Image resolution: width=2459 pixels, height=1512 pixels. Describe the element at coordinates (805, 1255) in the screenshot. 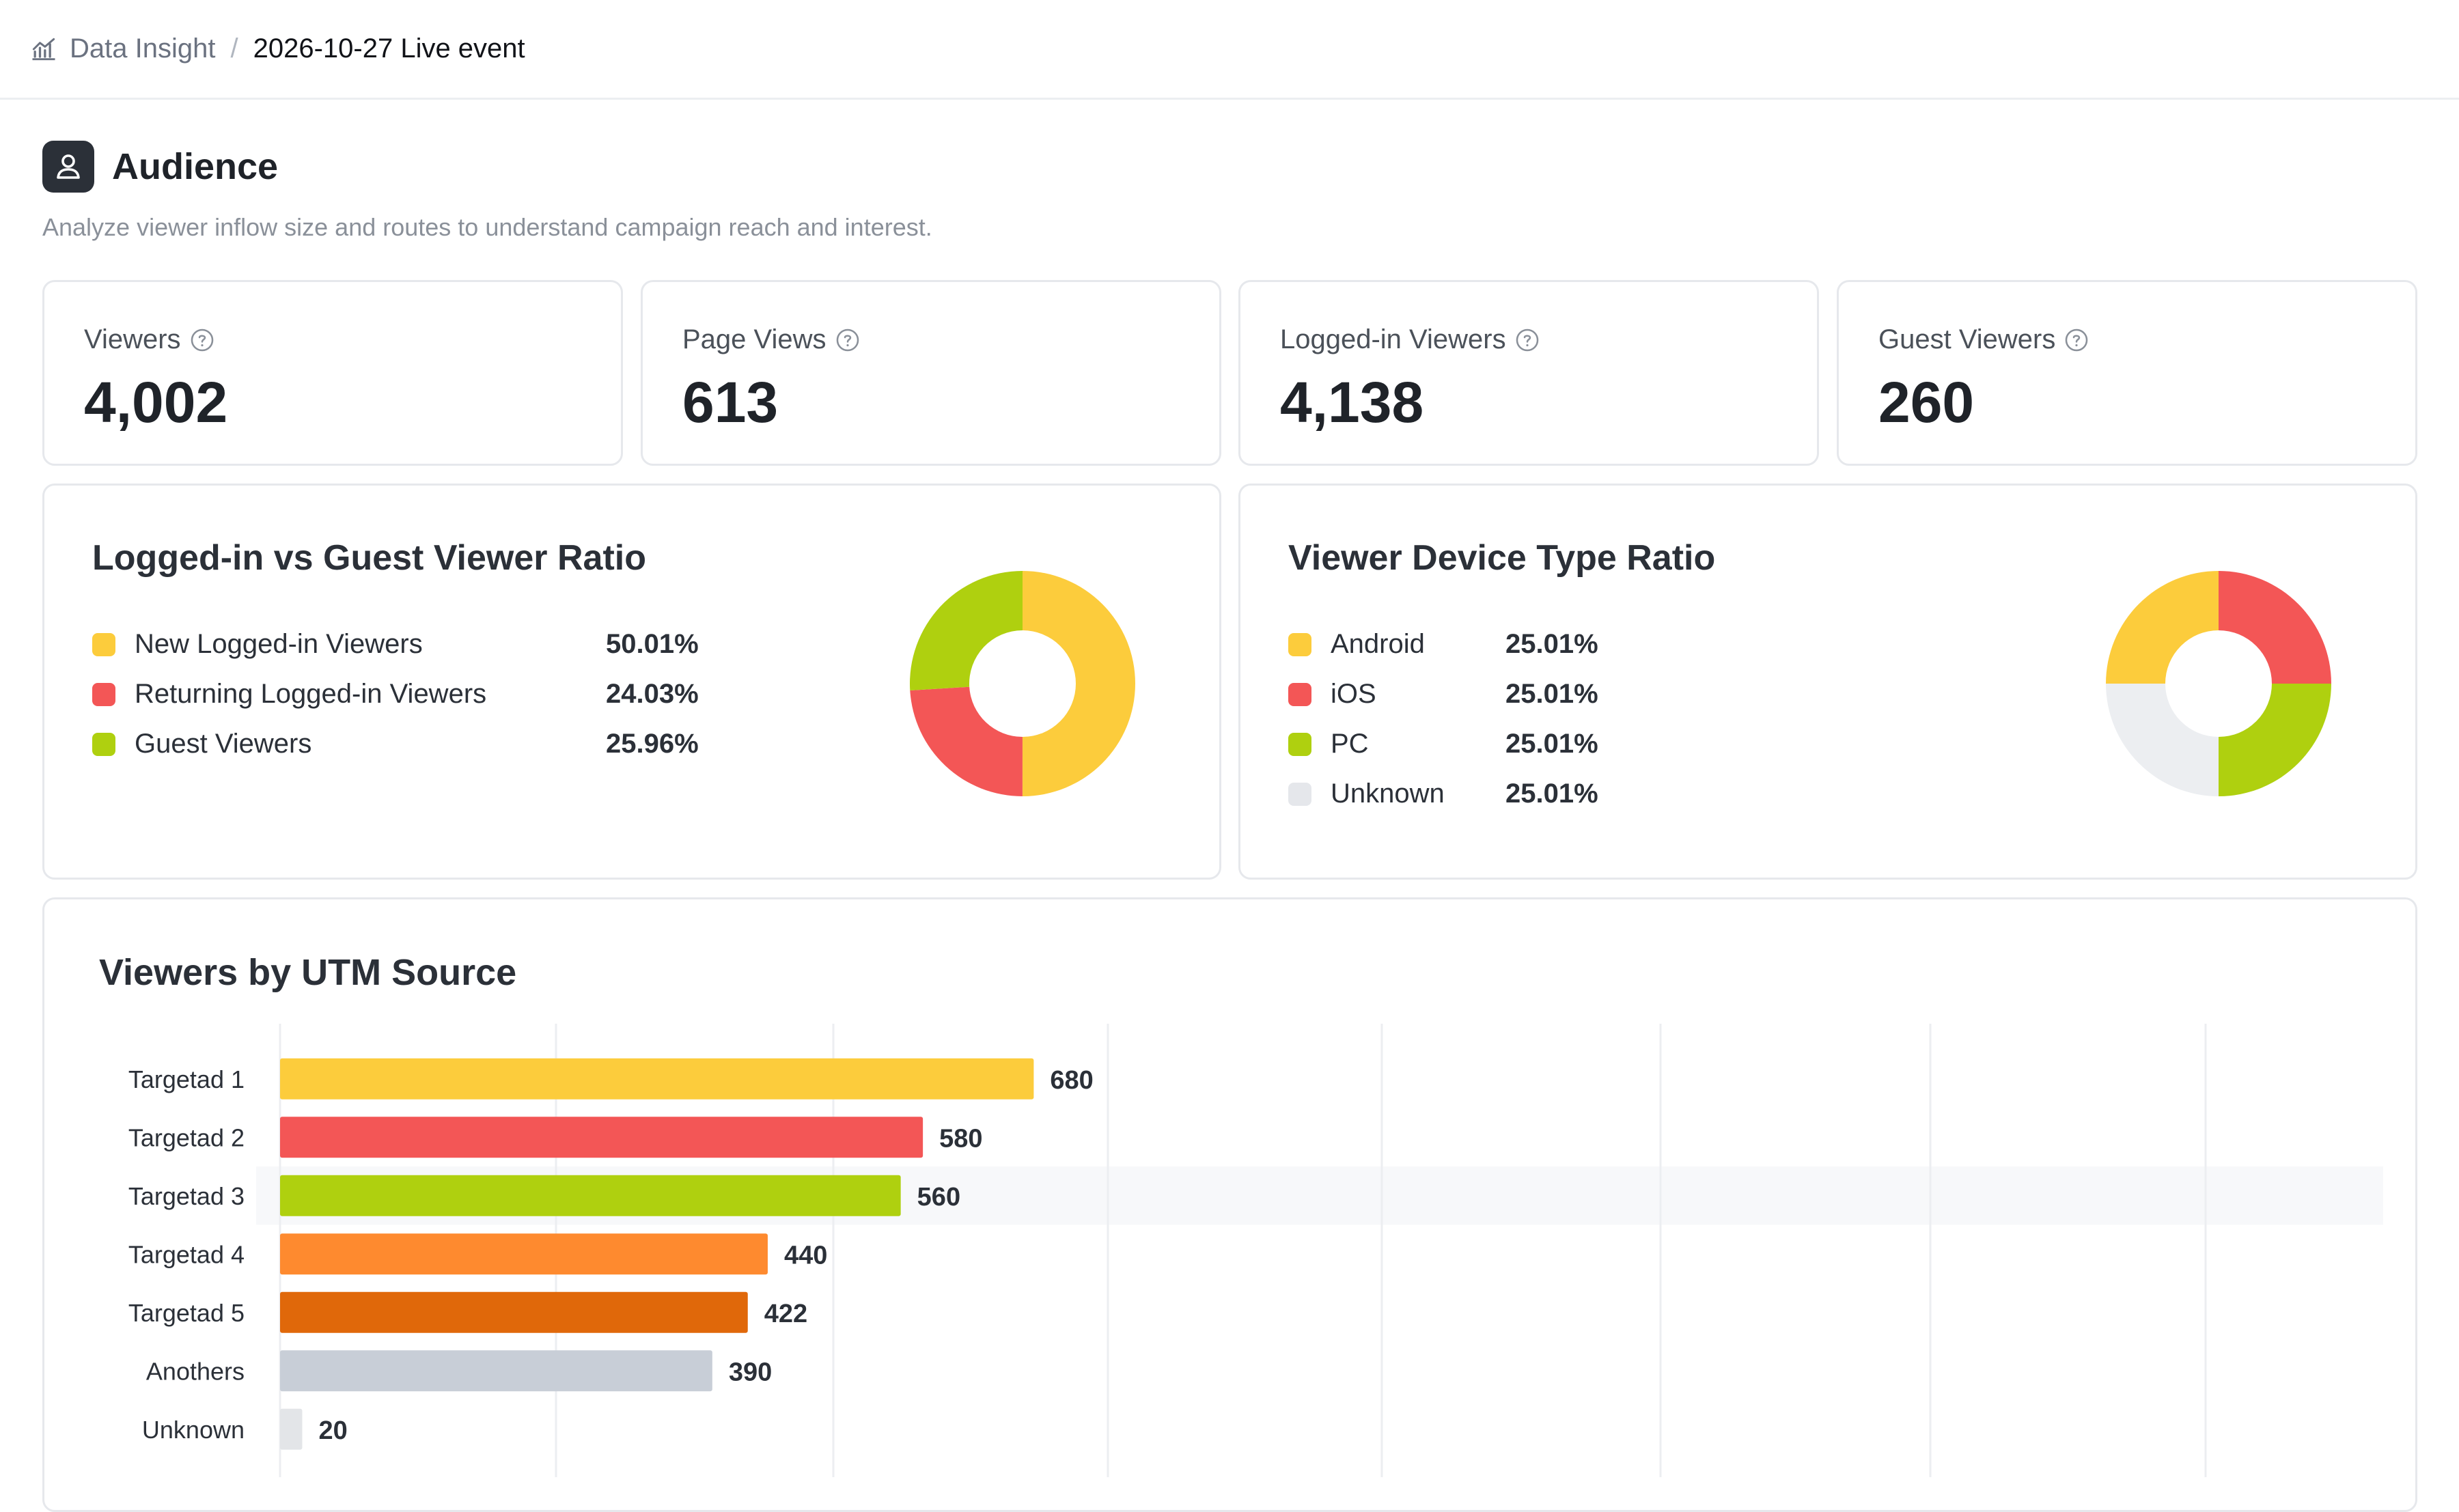

I see `data-label: 440` at that location.